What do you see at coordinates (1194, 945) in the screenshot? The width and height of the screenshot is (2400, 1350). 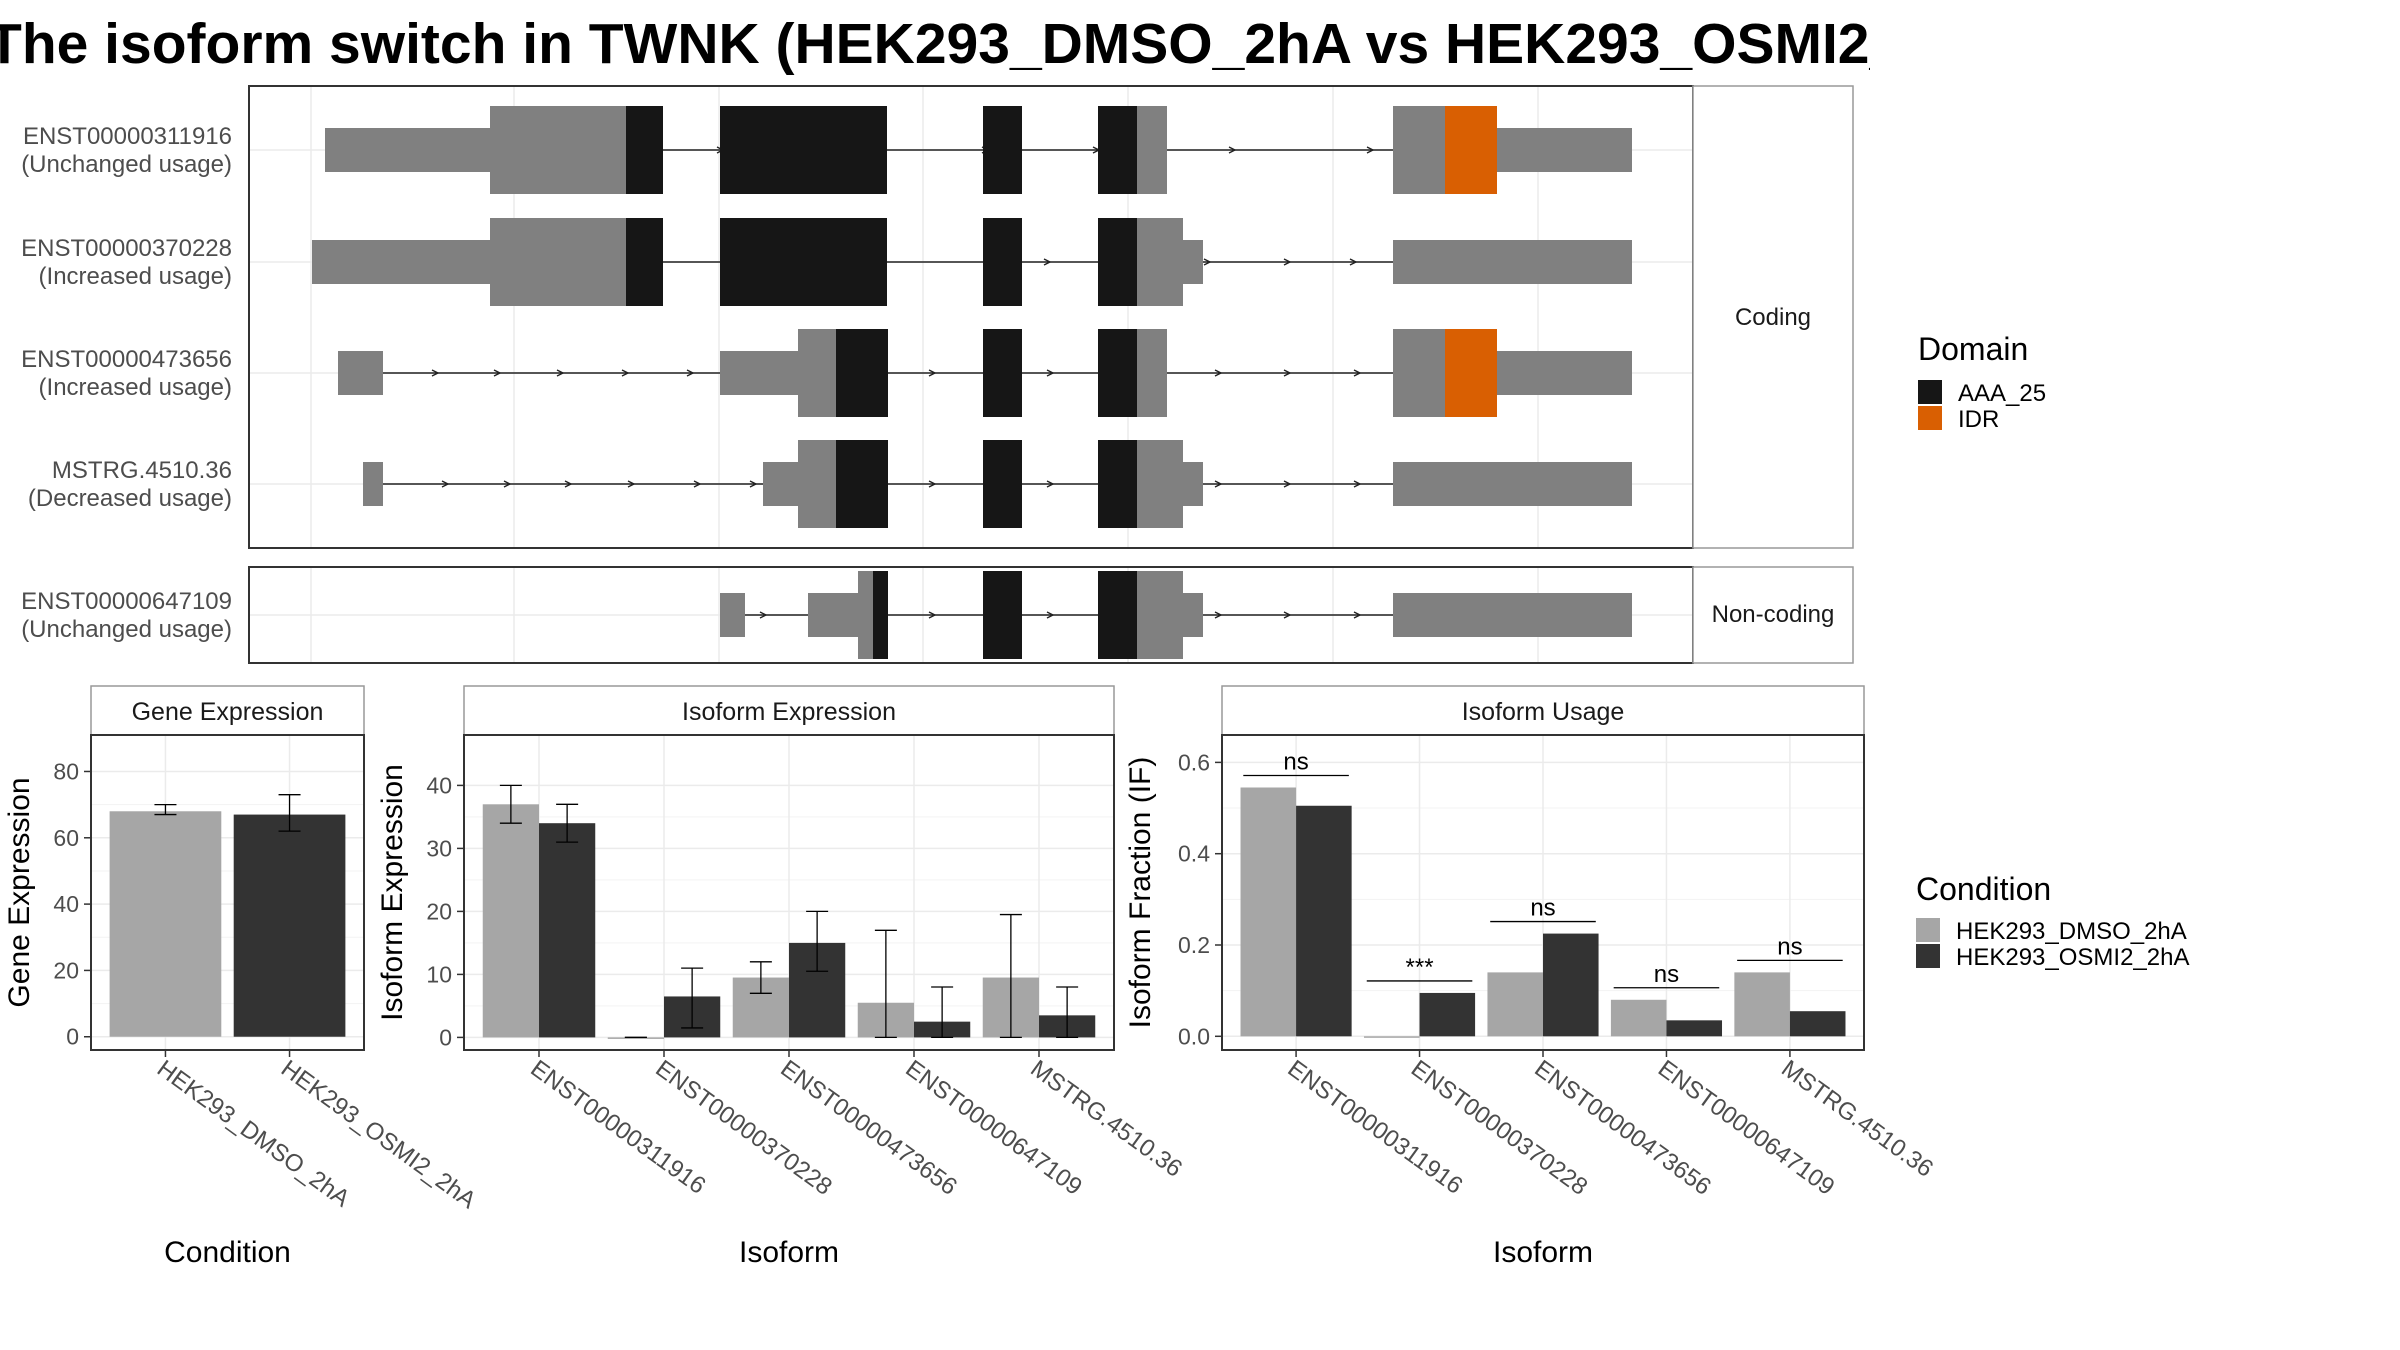 I see `y-tick-label: 0.2` at bounding box center [1194, 945].